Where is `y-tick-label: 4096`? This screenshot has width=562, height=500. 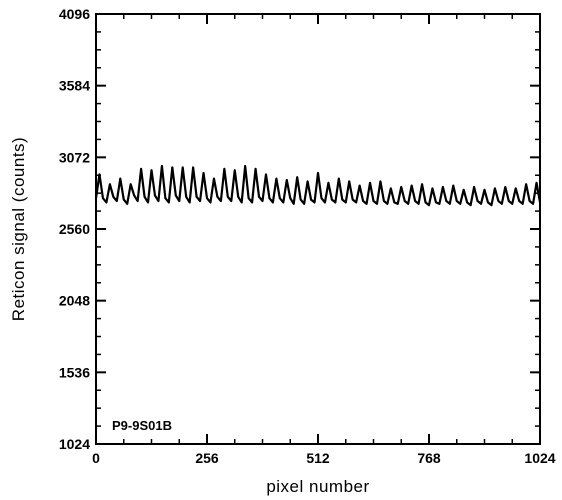 y-tick-label: 4096 is located at coordinates (74, 14).